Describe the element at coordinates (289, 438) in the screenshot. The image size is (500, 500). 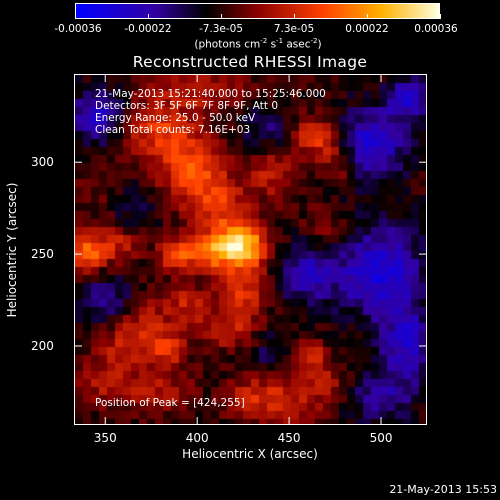
I see `x-tick-label: 450` at that location.